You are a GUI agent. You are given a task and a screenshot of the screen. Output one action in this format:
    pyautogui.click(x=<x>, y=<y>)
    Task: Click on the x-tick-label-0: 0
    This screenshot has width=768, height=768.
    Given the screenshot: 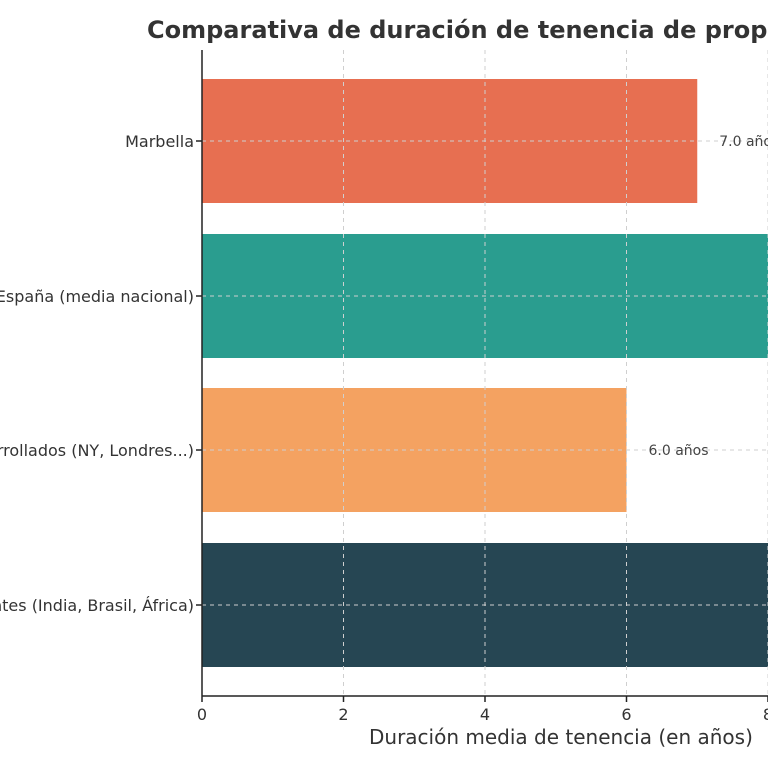 What is the action you would take?
    pyautogui.click(x=202, y=714)
    